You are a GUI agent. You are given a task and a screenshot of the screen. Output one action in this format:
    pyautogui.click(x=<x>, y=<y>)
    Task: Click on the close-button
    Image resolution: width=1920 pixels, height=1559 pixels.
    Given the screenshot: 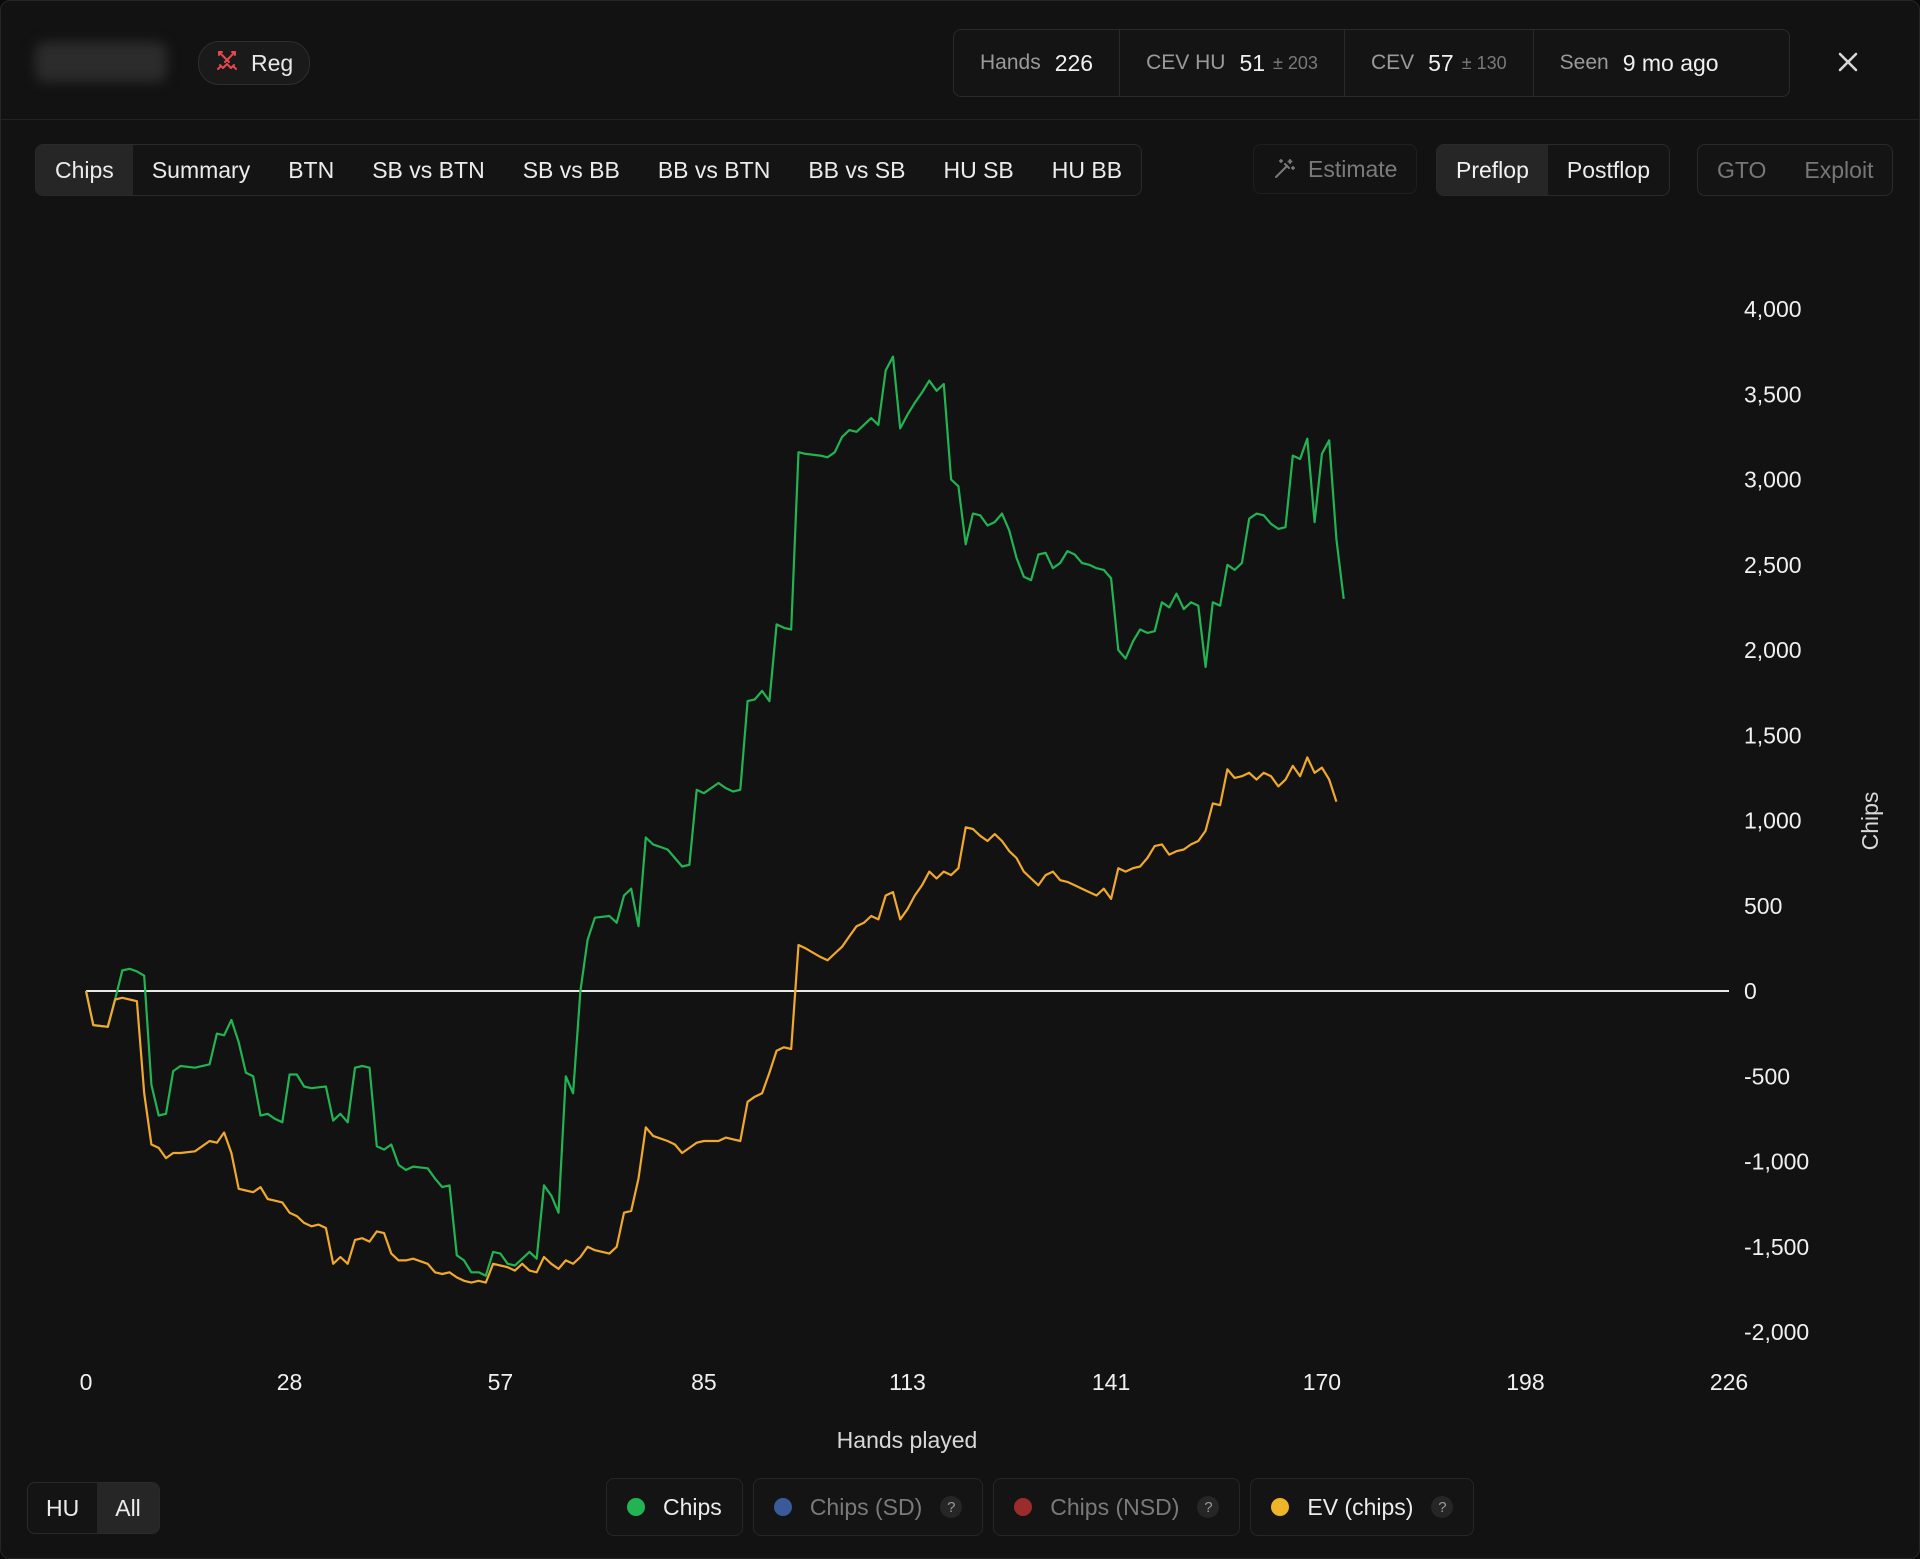 What is the action you would take?
    pyautogui.click(x=1848, y=62)
    